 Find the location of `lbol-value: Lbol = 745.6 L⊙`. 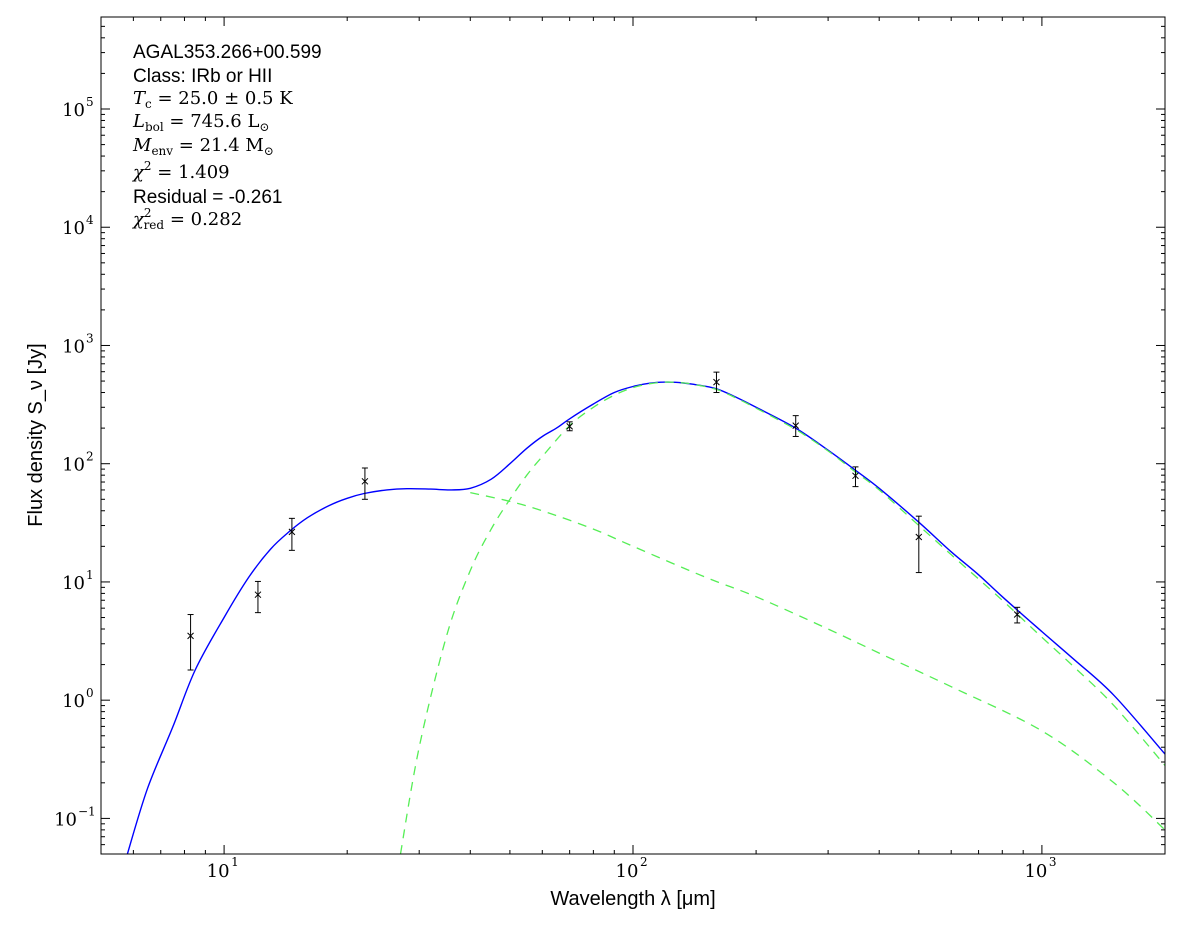

lbol-value: Lbol = 745.6 L⊙ is located at coordinates (201, 122).